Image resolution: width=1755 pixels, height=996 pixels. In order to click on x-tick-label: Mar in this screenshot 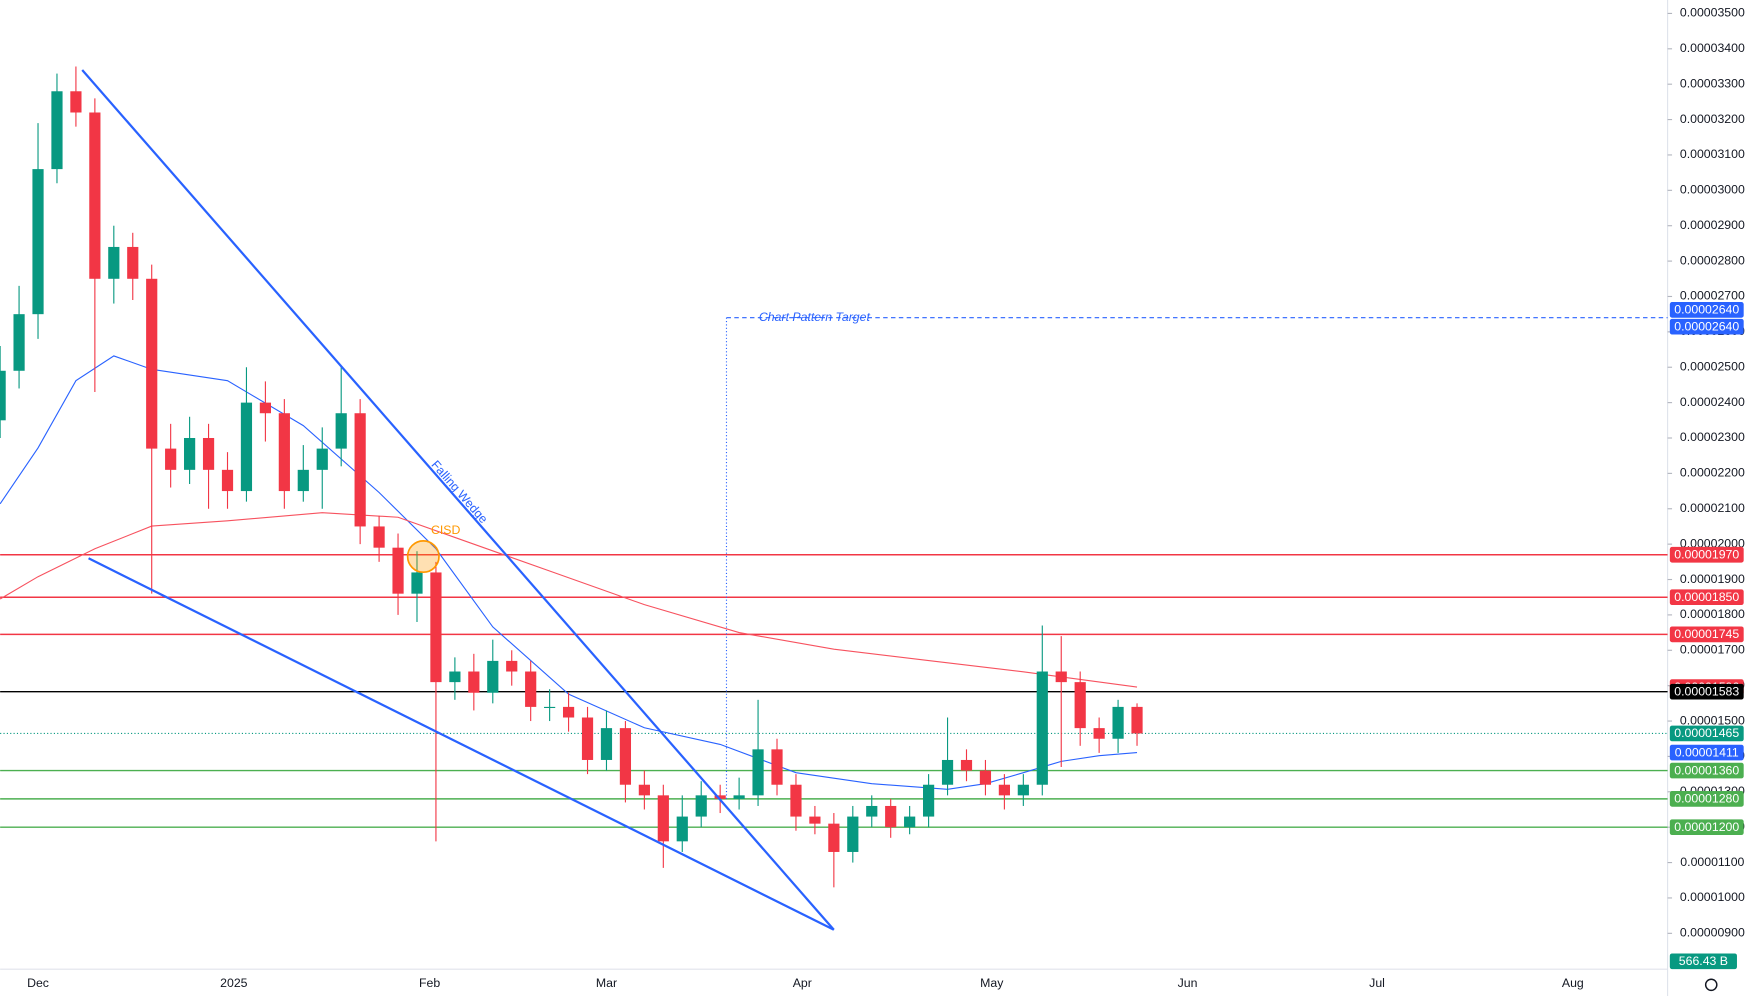, I will do `click(606, 983)`.